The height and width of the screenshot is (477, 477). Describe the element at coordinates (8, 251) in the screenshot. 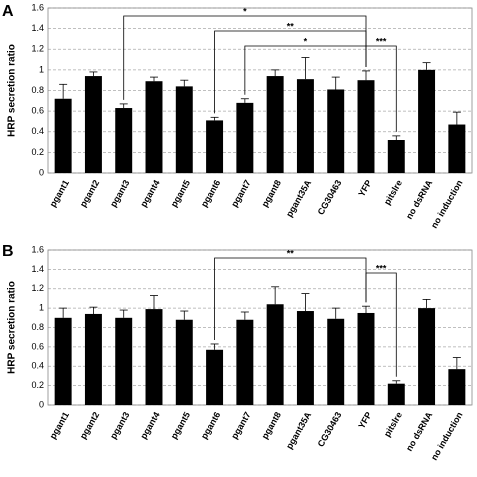

I see `panel-label: B` at that location.